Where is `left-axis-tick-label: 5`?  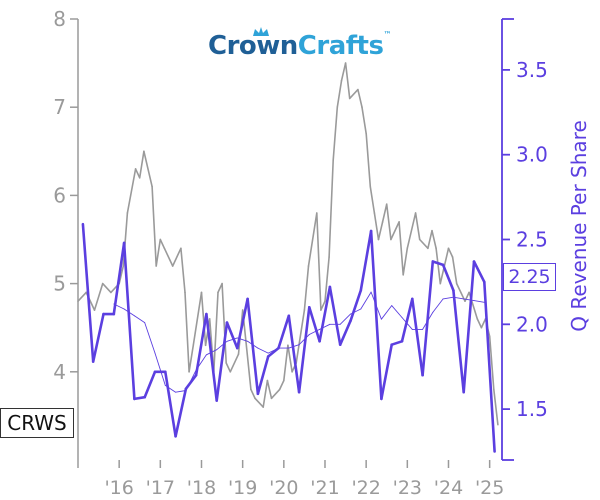
left-axis-tick-label: 5 is located at coordinates (59, 284).